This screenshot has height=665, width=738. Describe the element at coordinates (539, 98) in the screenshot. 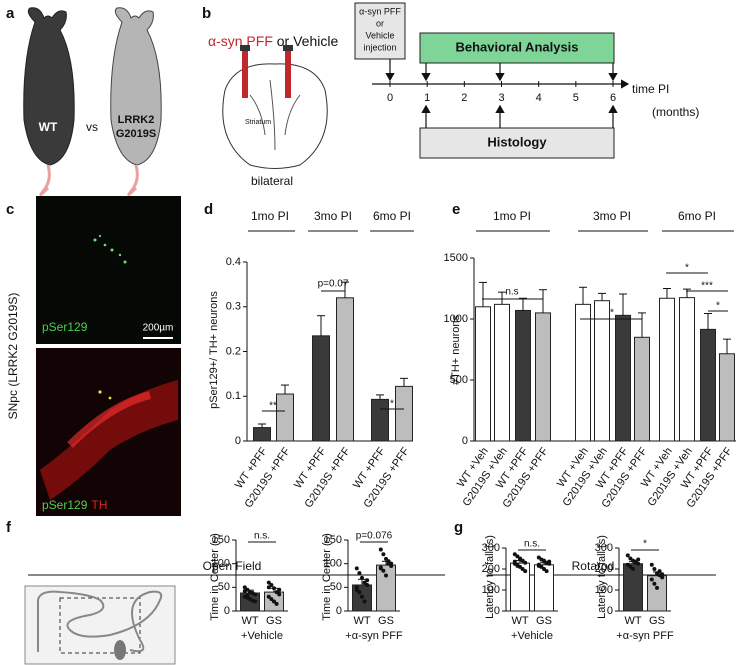

I see `timeline-tick-label: 4` at that location.